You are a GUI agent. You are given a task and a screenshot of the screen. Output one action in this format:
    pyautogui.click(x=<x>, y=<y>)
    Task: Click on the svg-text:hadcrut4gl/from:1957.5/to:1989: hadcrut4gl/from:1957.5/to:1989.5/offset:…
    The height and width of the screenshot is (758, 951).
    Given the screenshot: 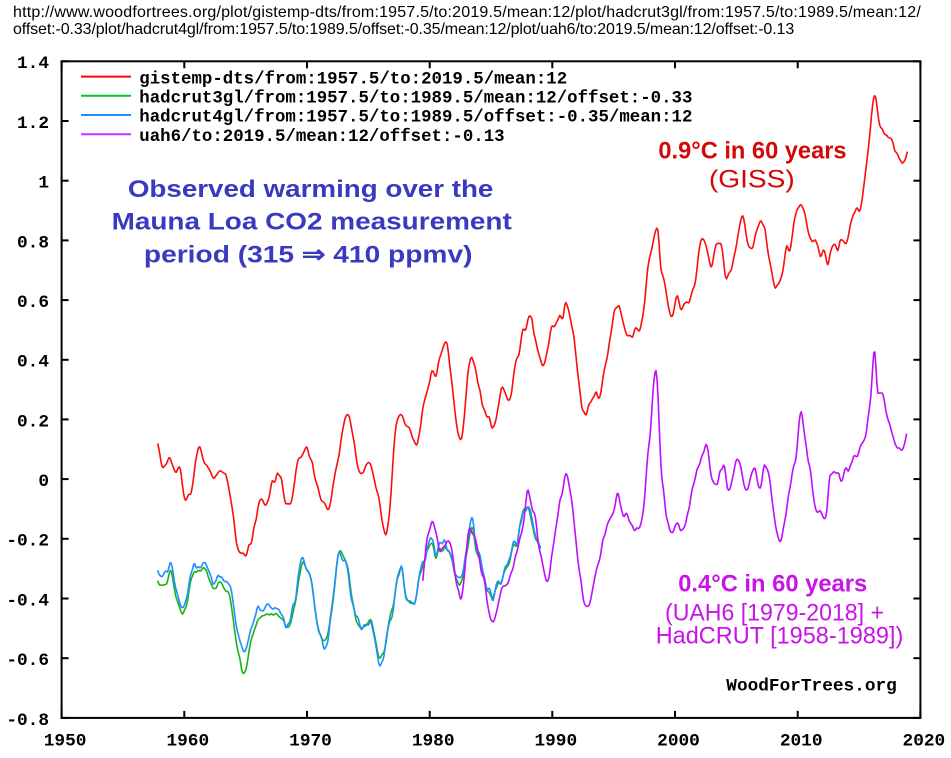 What is the action you would take?
    pyautogui.click(x=415, y=118)
    